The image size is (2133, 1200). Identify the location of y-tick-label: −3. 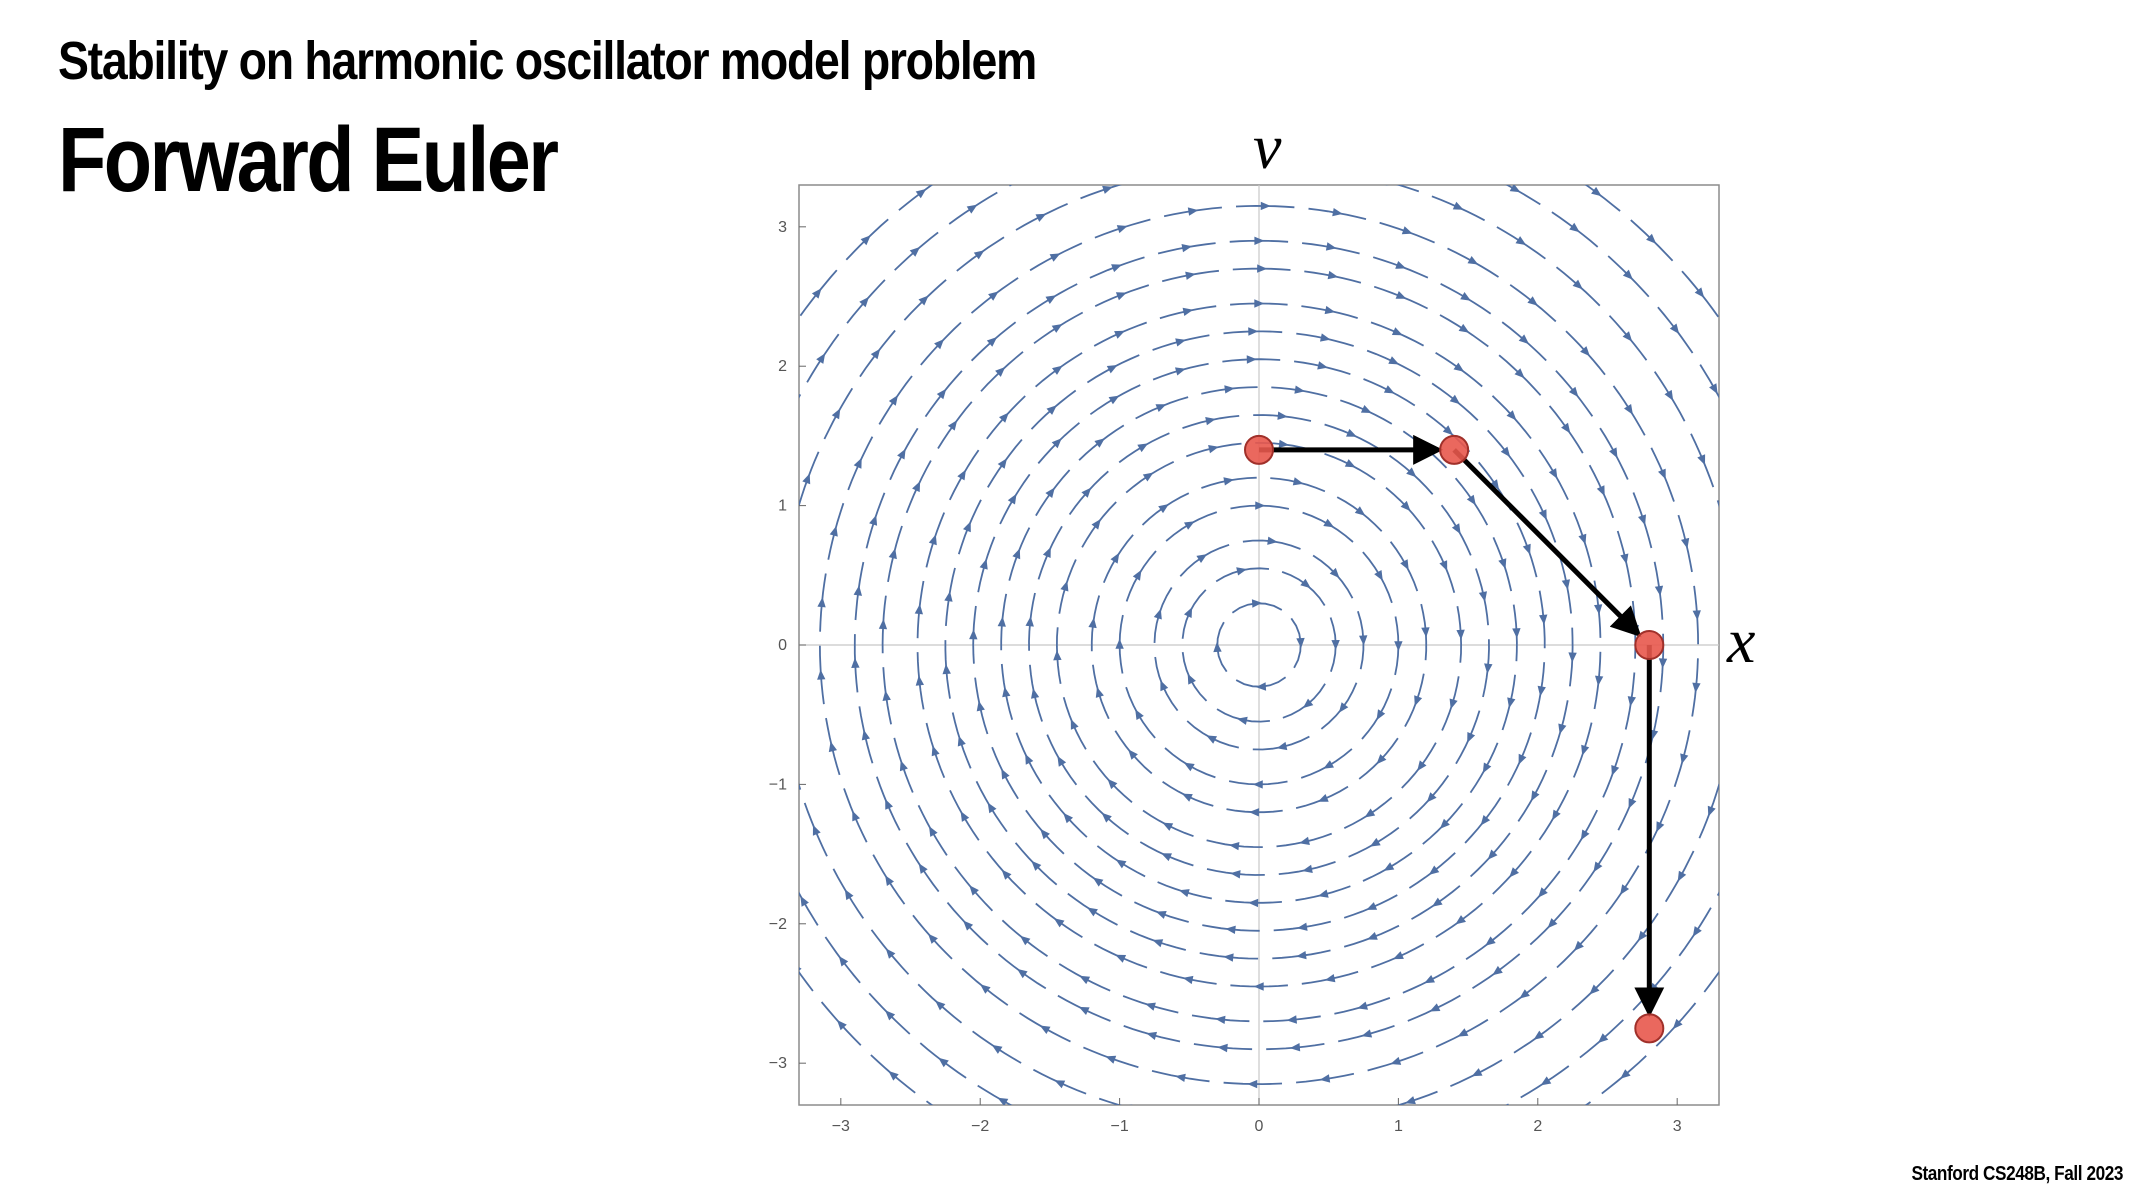
(778, 1063).